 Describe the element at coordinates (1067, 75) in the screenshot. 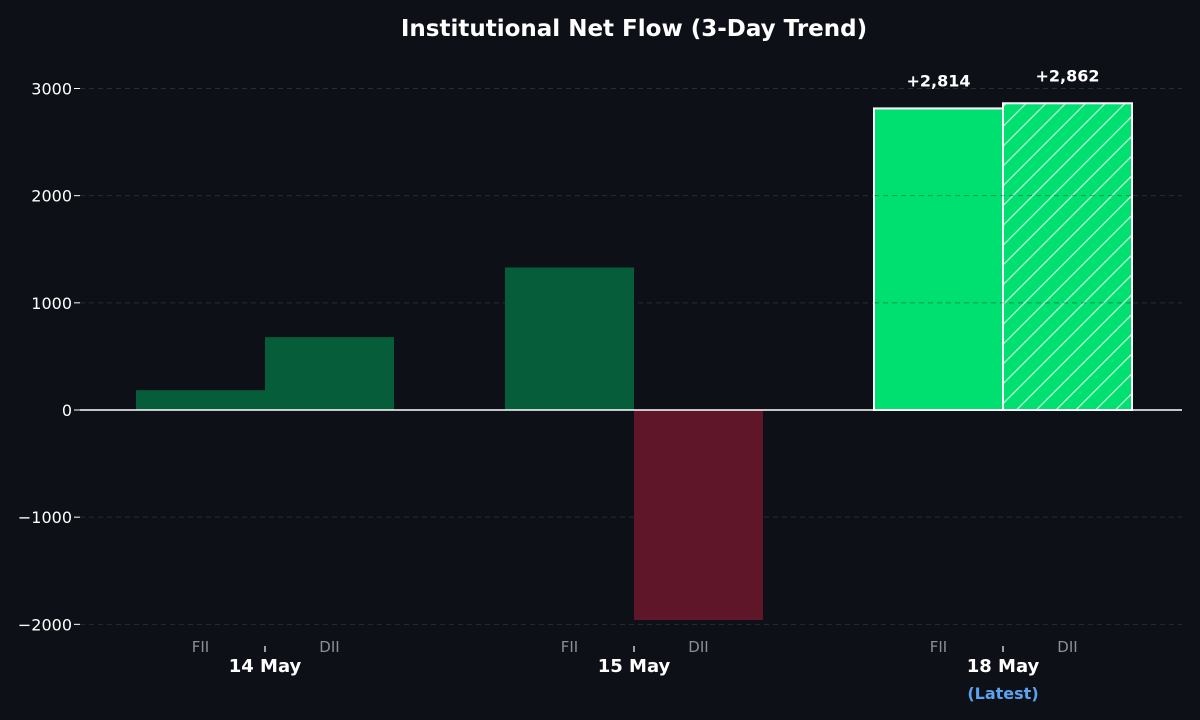

I see `value-label: +2,862` at that location.